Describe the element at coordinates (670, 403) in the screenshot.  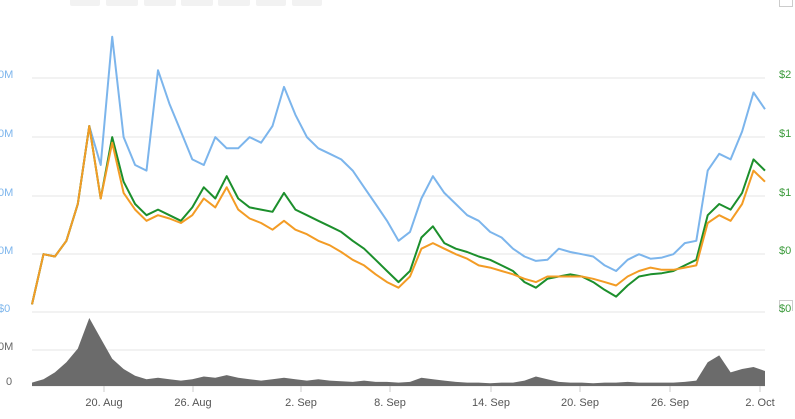
I see `x-tick-label: 26. Sep` at that location.